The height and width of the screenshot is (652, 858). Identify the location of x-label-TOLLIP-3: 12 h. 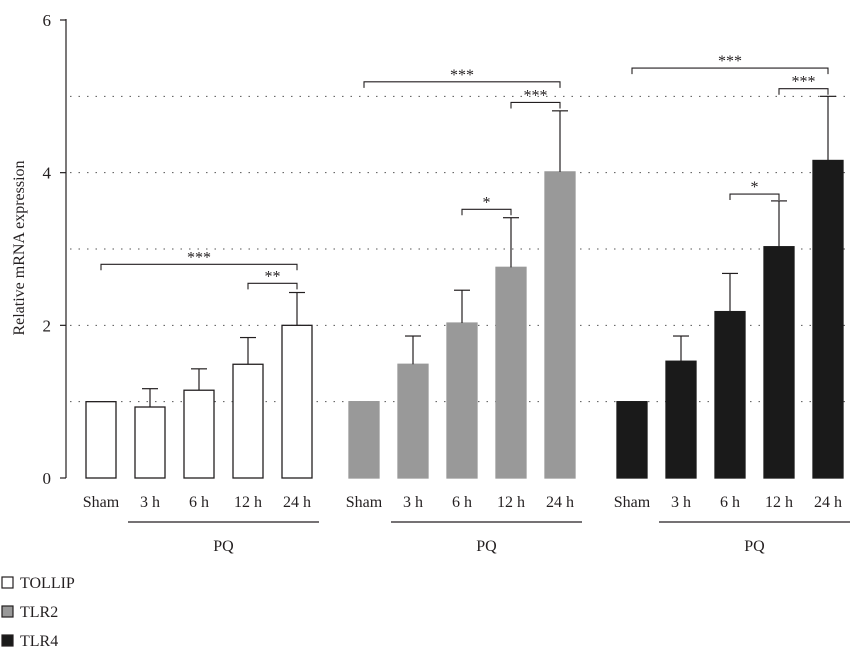
(248, 502).